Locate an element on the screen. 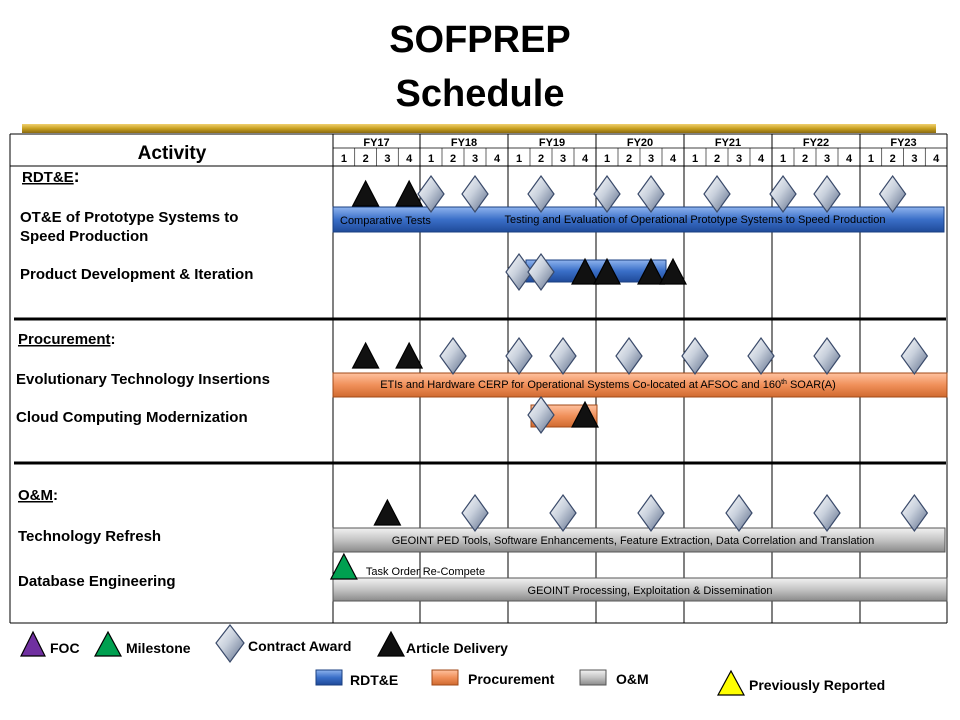 The image size is (960, 720). fy-label: FY22 is located at coordinates (816, 143).